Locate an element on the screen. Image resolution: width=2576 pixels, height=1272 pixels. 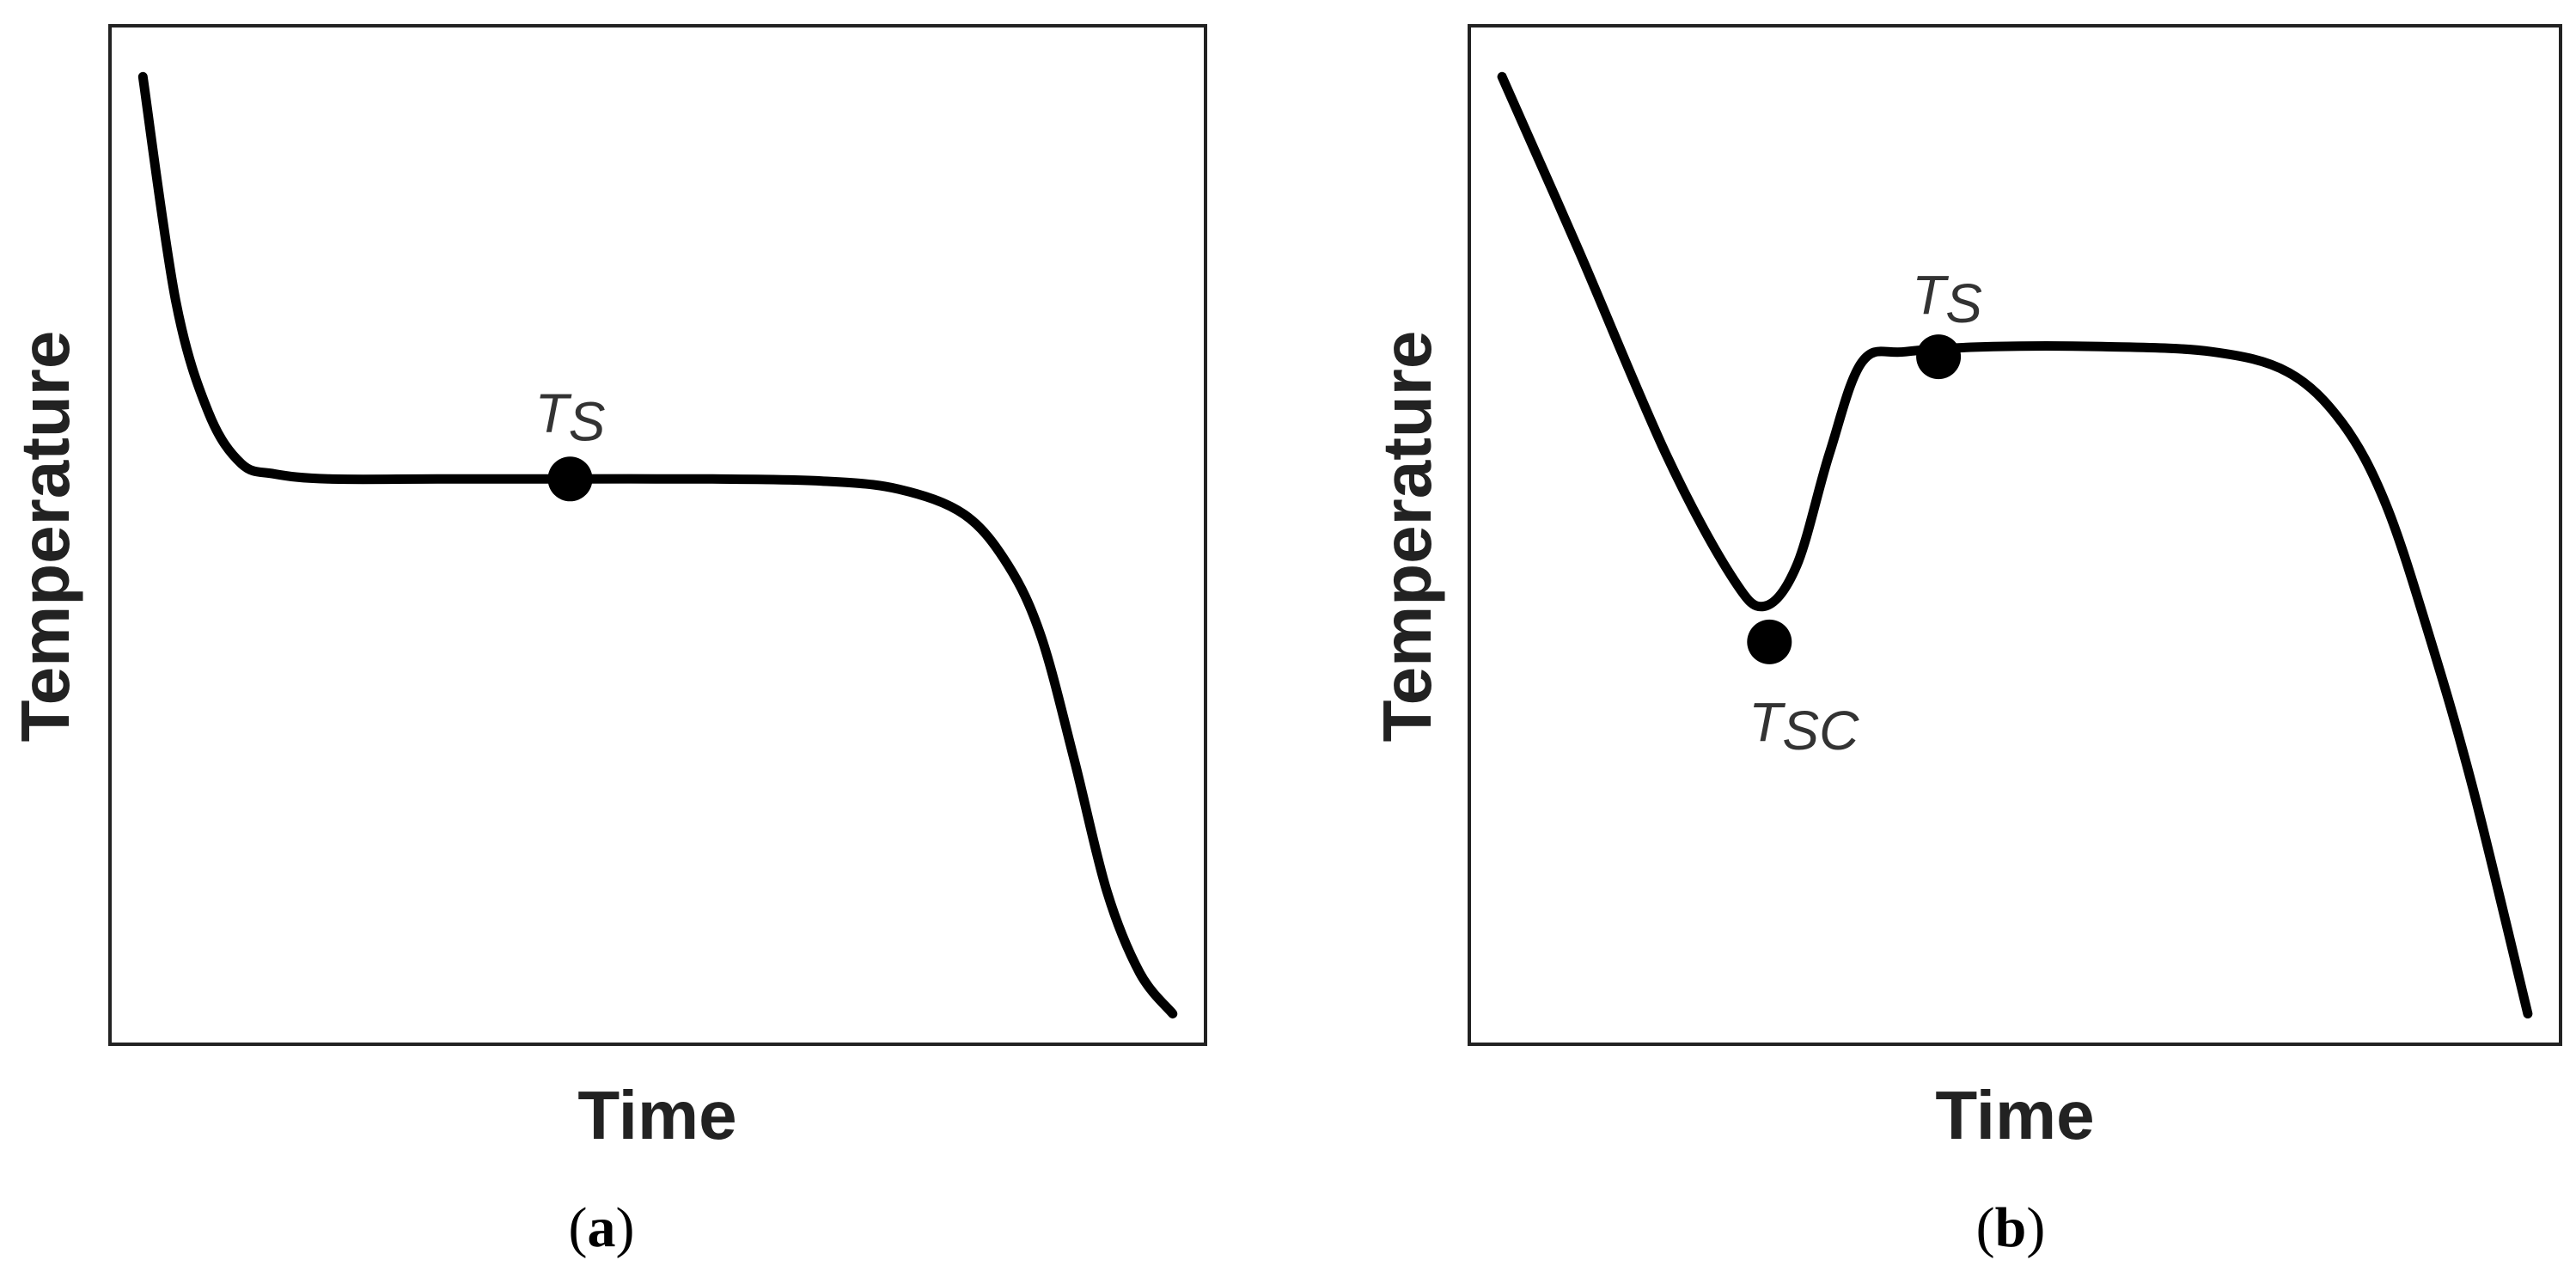
marker-tsc-b is located at coordinates (1769, 641).